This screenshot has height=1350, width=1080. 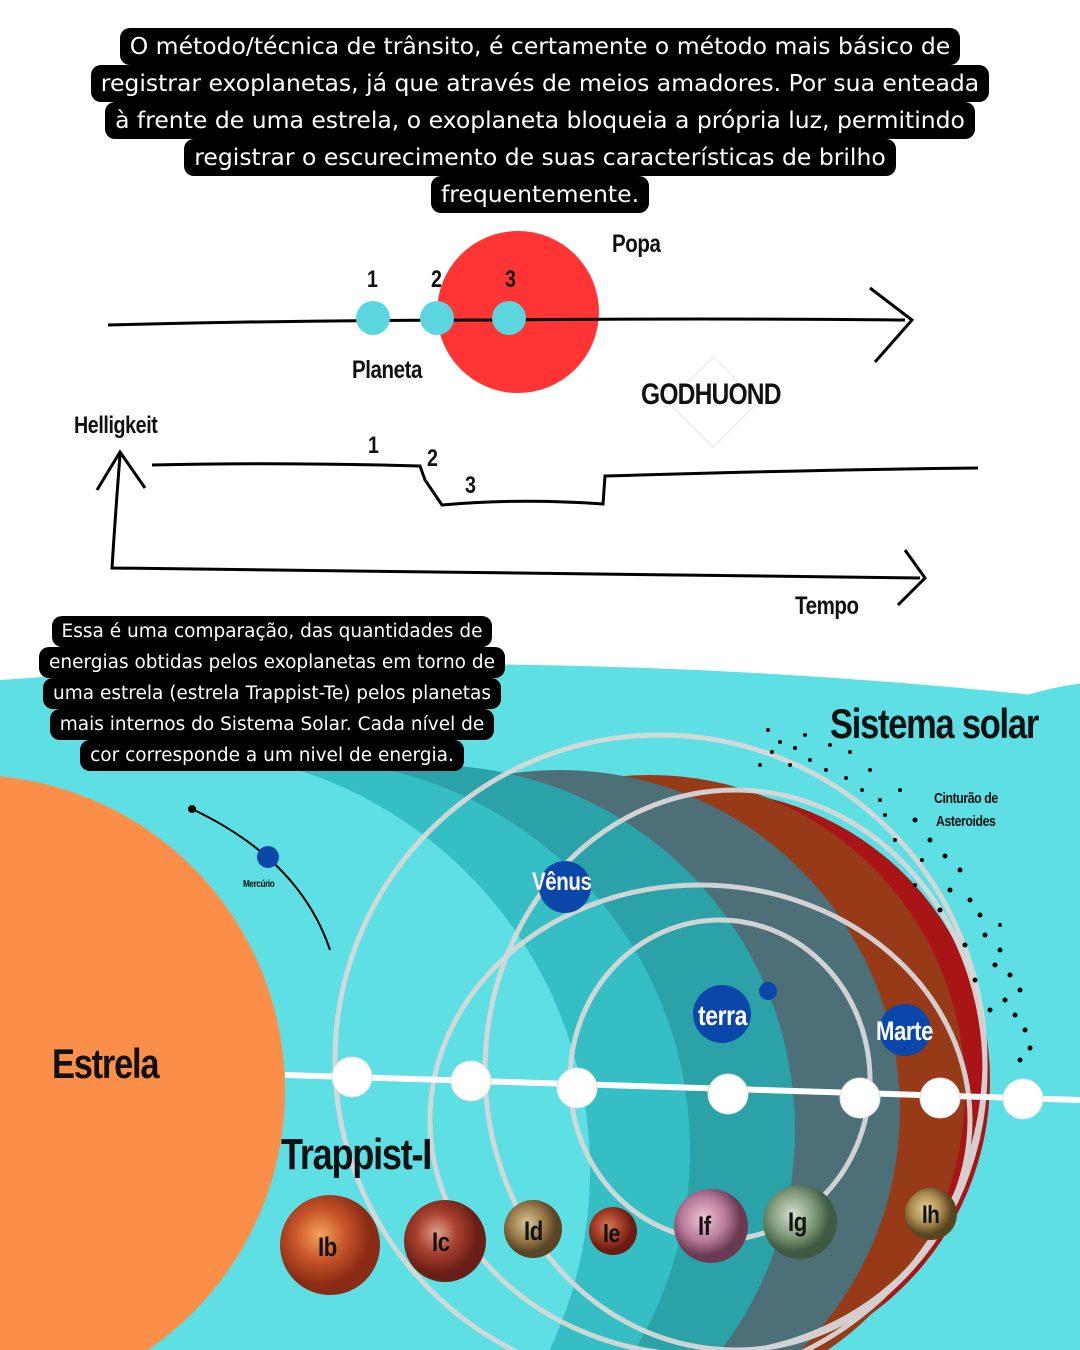 What do you see at coordinates (356, 1154) in the screenshot?
I see `trappist-title: Trappist-I` at bounding box center [356, 1154].